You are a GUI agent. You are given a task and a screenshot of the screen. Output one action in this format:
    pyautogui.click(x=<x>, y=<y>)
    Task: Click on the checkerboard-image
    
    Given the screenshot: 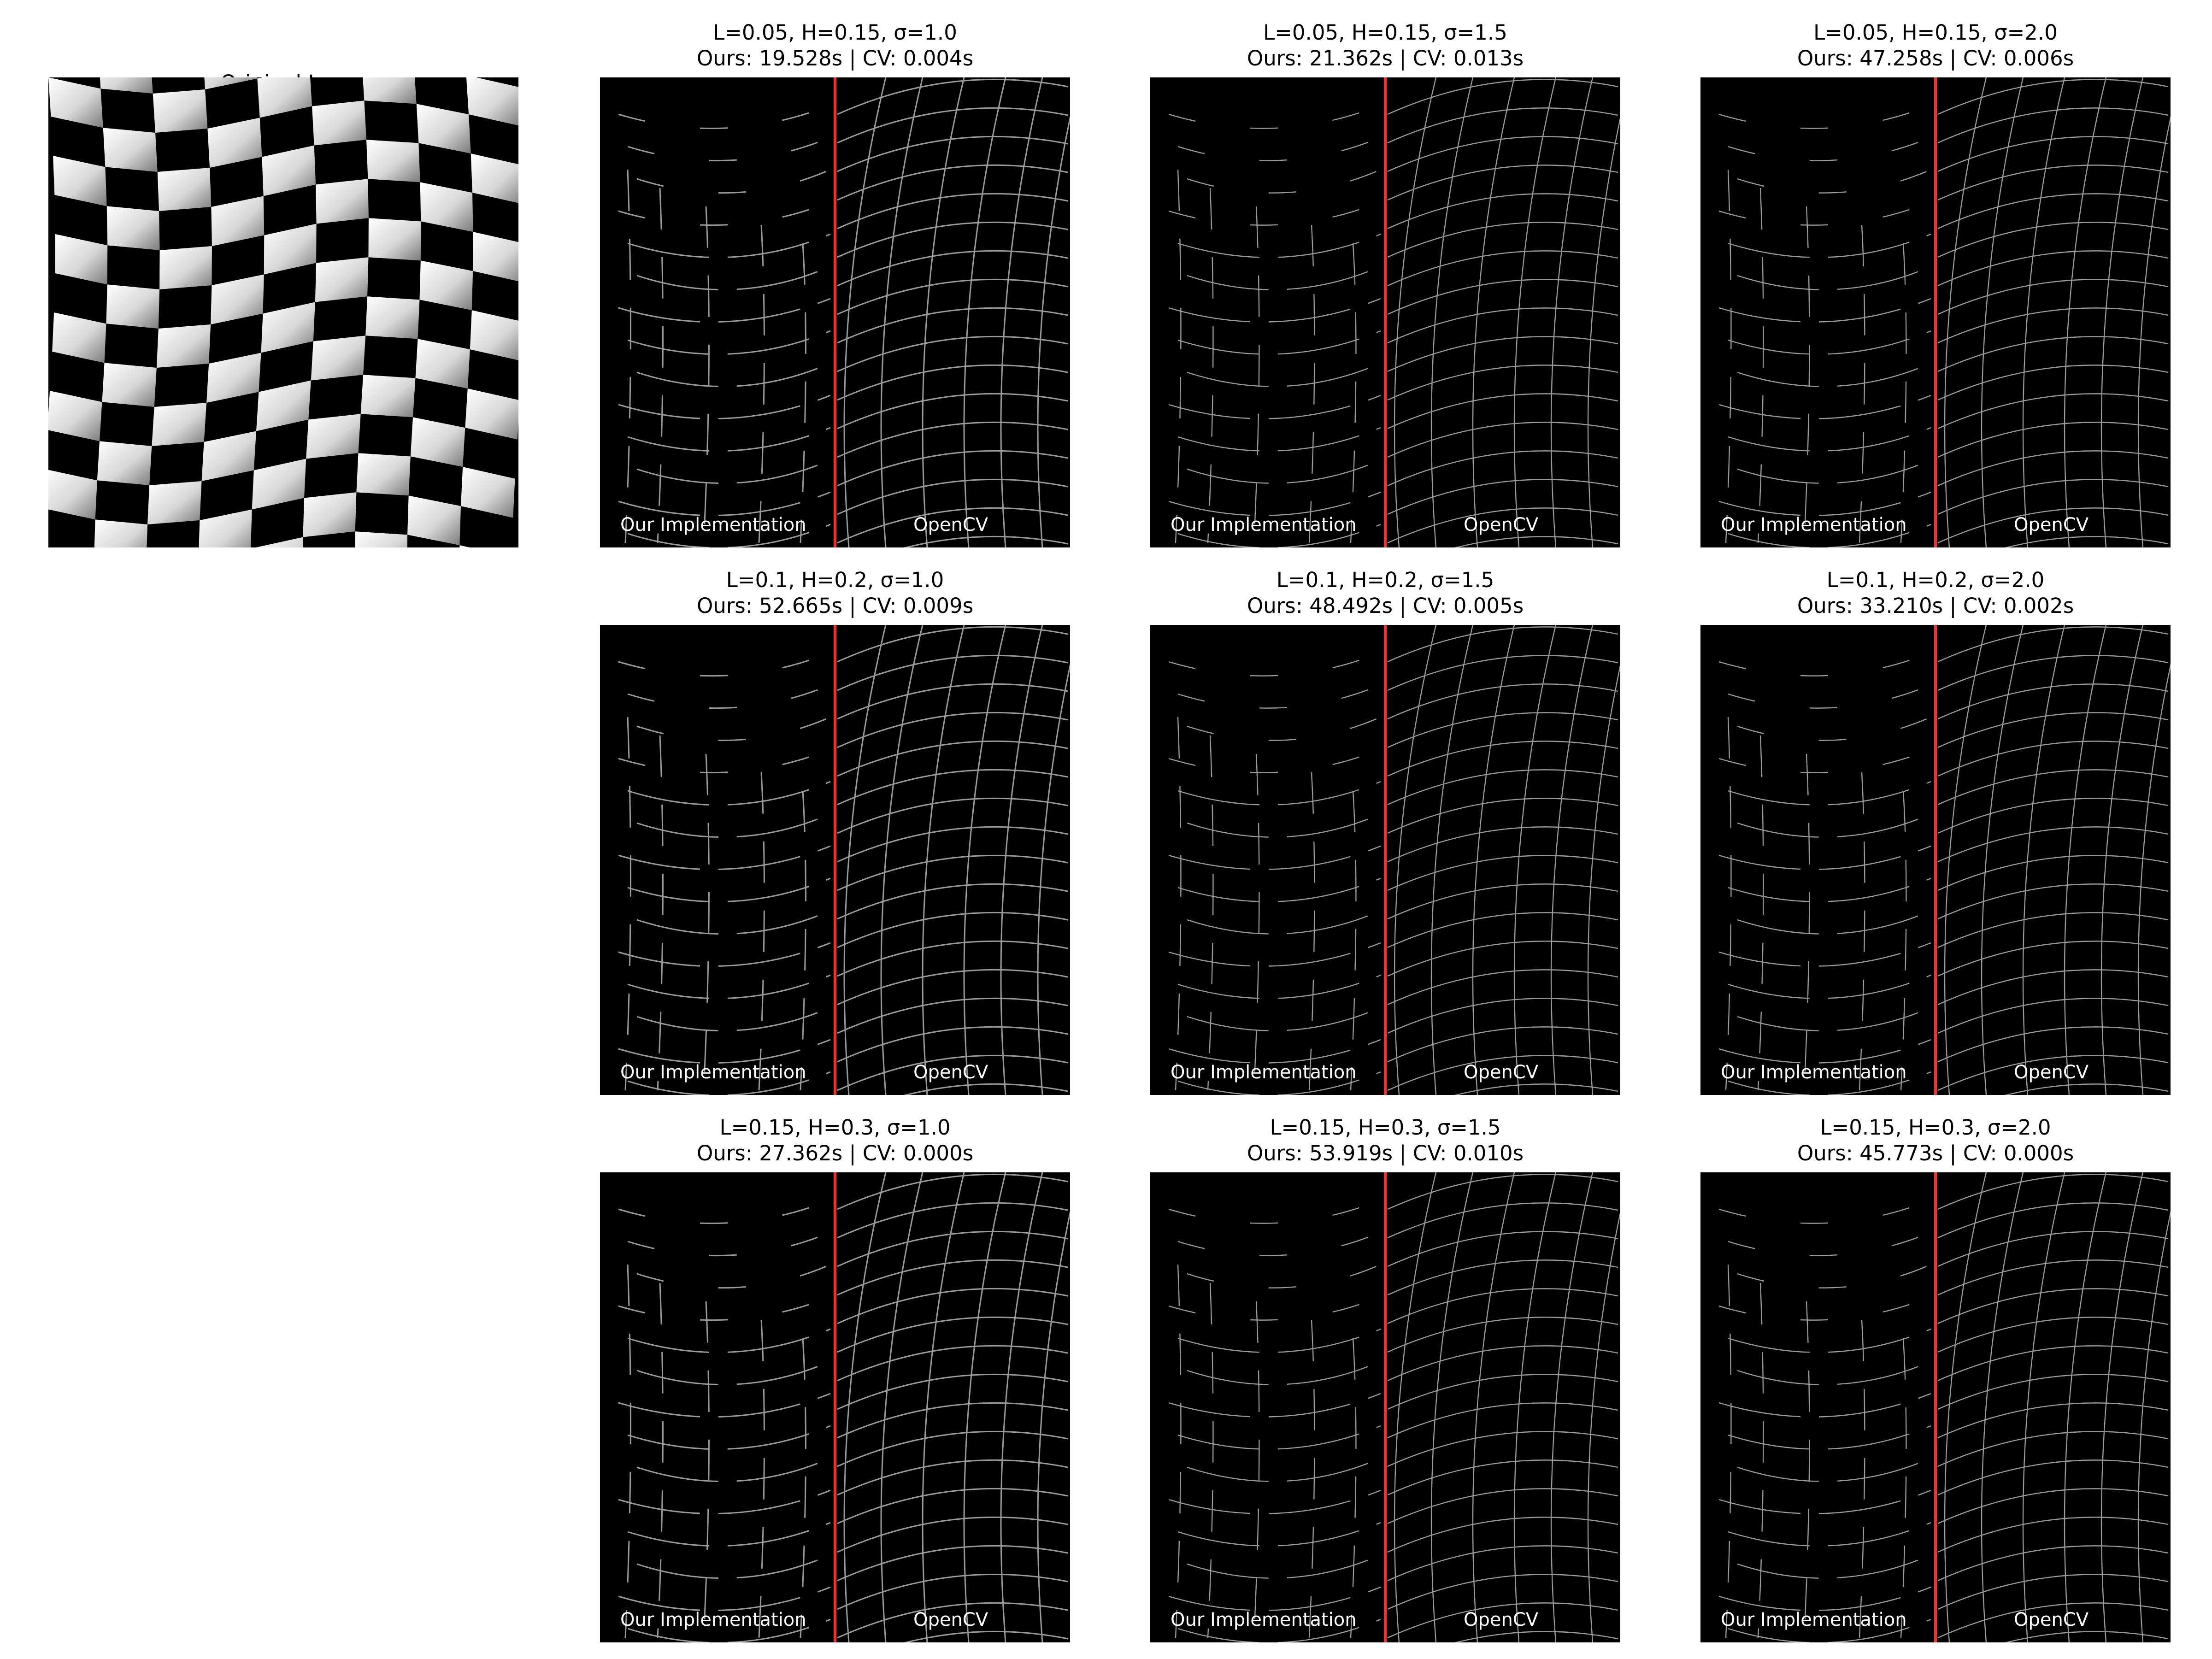 What is the action you would take?
    pyautogui.click(x=283, y=312)
    